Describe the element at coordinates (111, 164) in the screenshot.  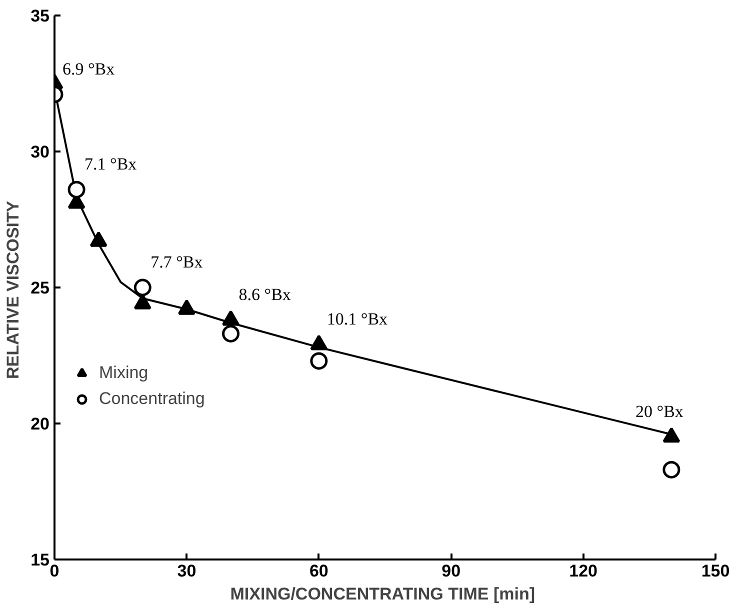
I see `annotation: 7.1 °Bx` at that location.